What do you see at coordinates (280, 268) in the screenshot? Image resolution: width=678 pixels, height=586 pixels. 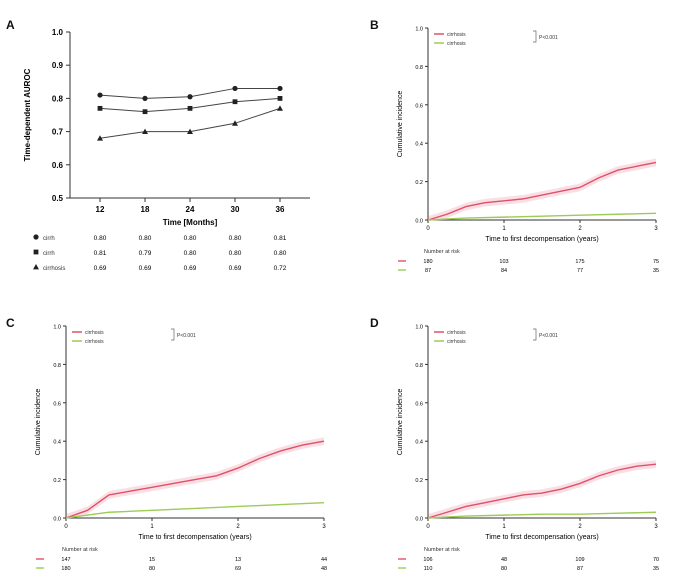 I see `table-cell: 0.72` at bounding box center [280, 268].